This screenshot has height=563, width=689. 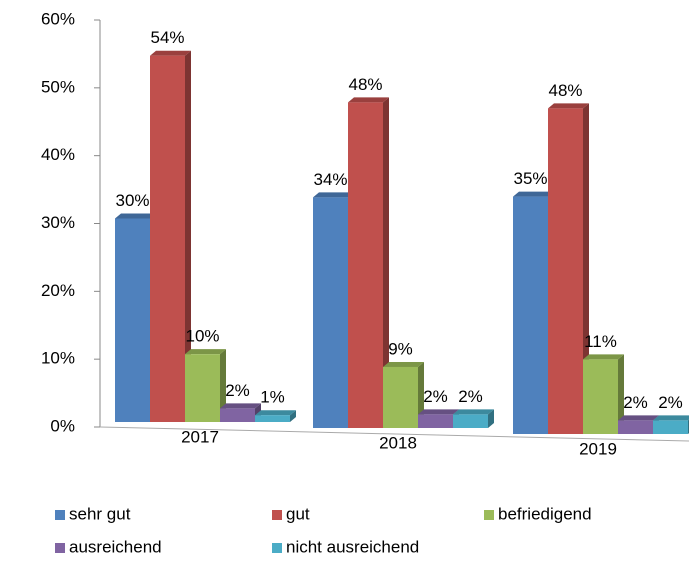 I want to click on y-tick-label: 30%, so click(x=58, y=222).